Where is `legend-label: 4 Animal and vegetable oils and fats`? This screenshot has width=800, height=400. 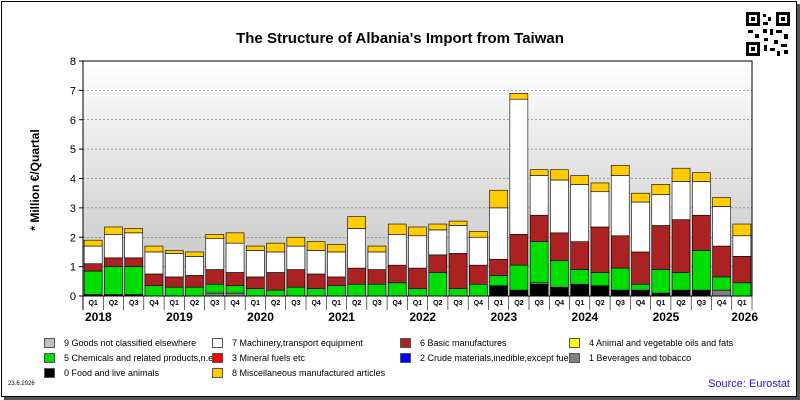
legend-label: 4 Animal and vegetable oils and fats is located at coordinates (661, 343).